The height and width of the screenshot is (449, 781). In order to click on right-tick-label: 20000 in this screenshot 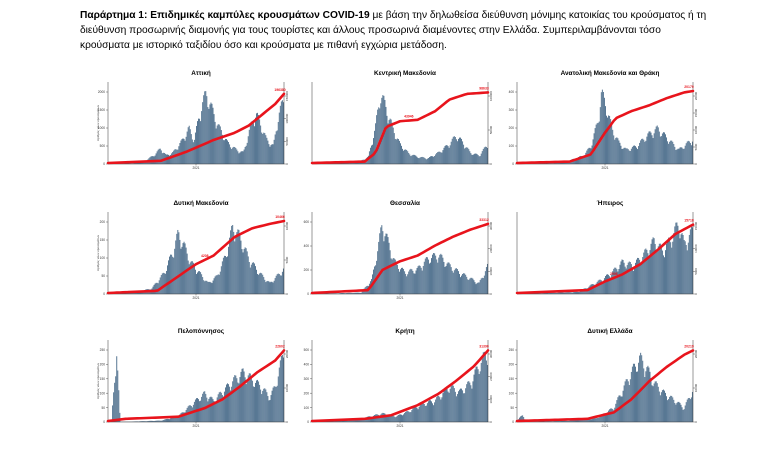, I will do `click(287, 353)`.